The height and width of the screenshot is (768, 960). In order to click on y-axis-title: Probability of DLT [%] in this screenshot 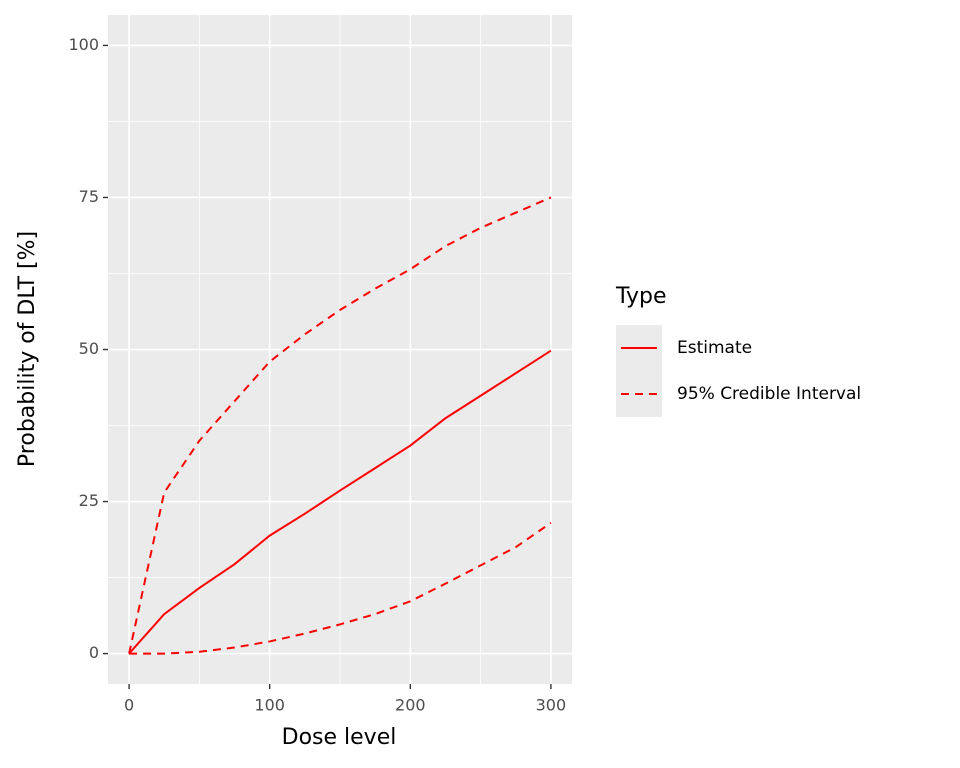, I will do `click(27, 349)`.